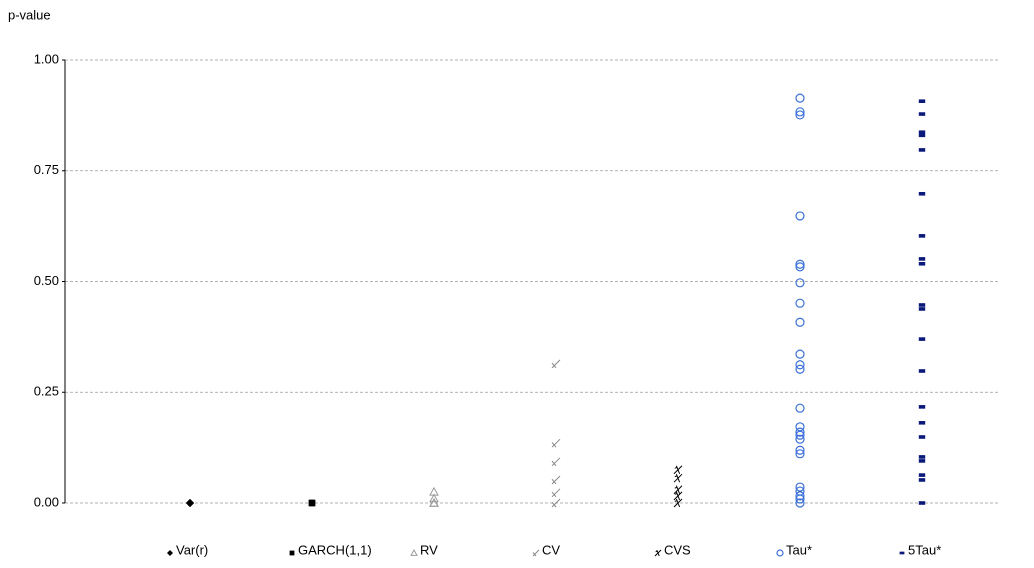 The height and width of the screenshot is (568, 1034). I want to click on legend-label: RV, so click(429, 549).